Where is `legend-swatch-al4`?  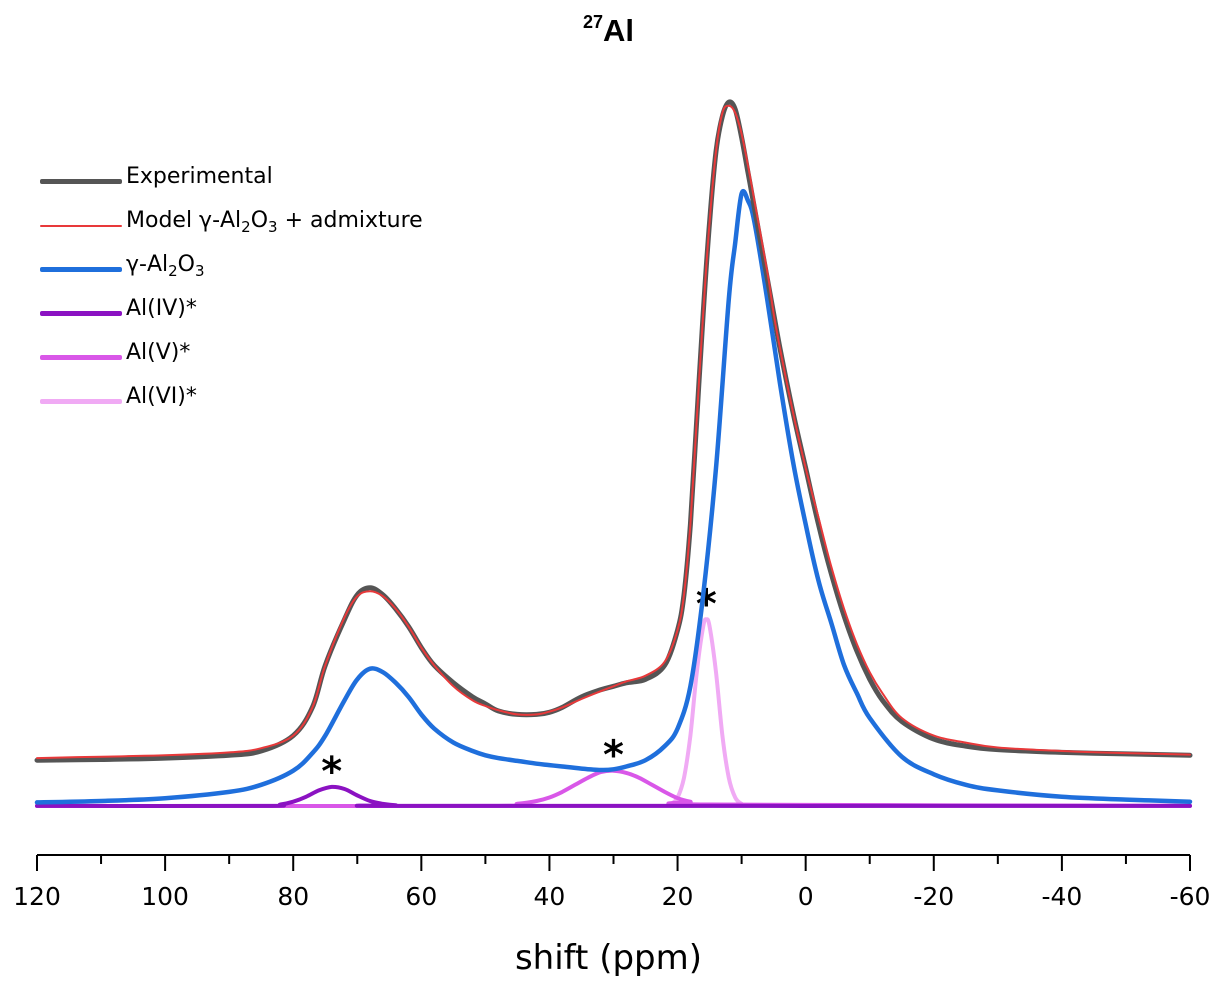 legend-swatch-al4 is located at coordinates (81, 313).